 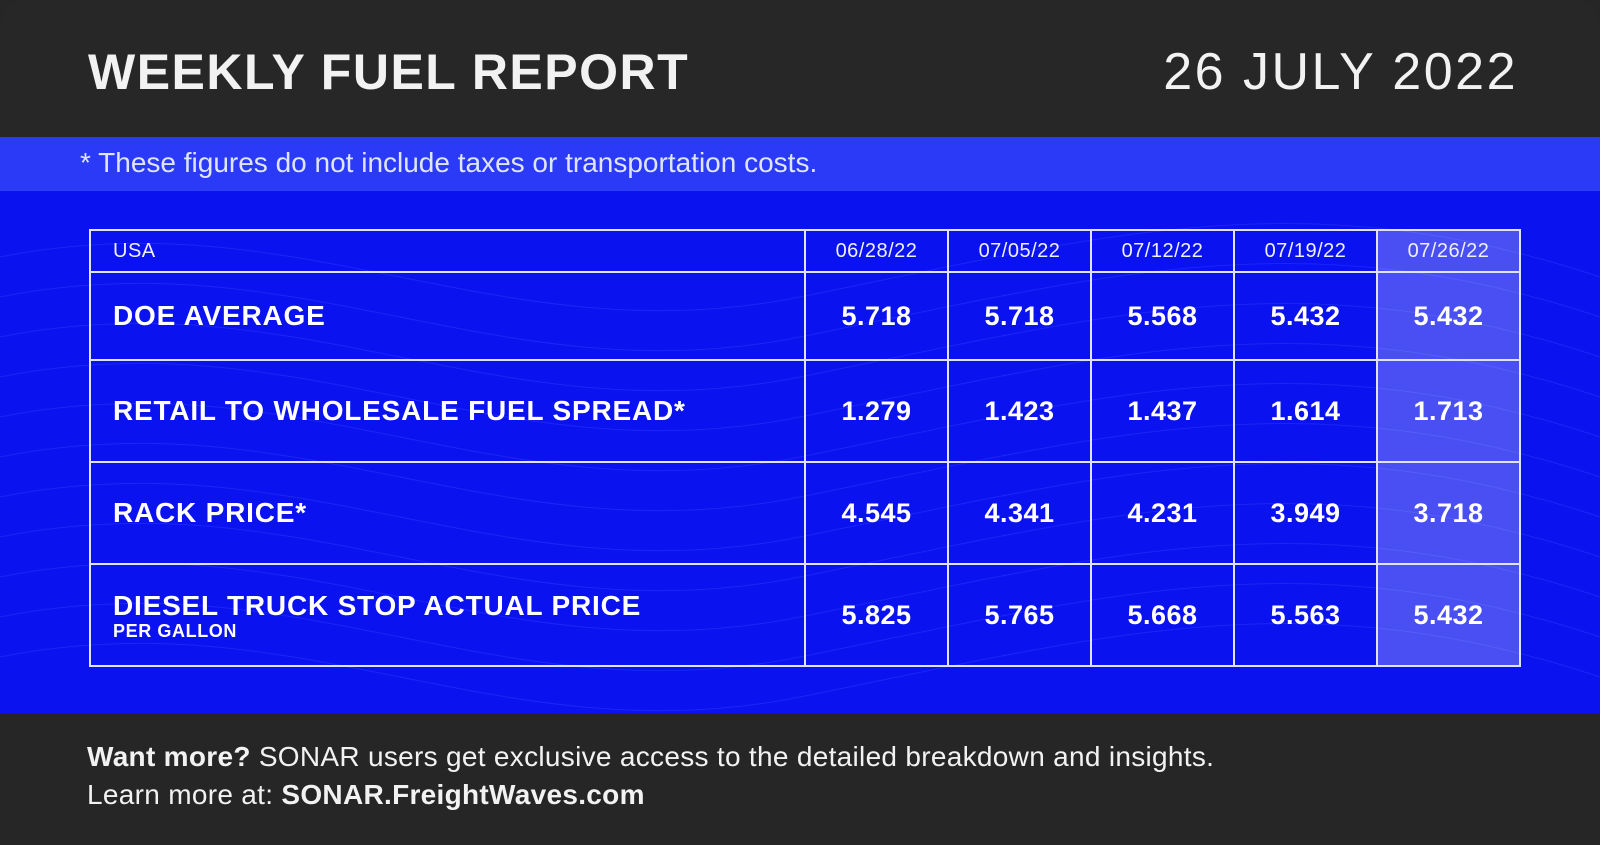 What do you see at coordinates (169, 756) in the screenshot?
I see `footer-promo-emphasis: Want more?` at bounding box center [169, 756].